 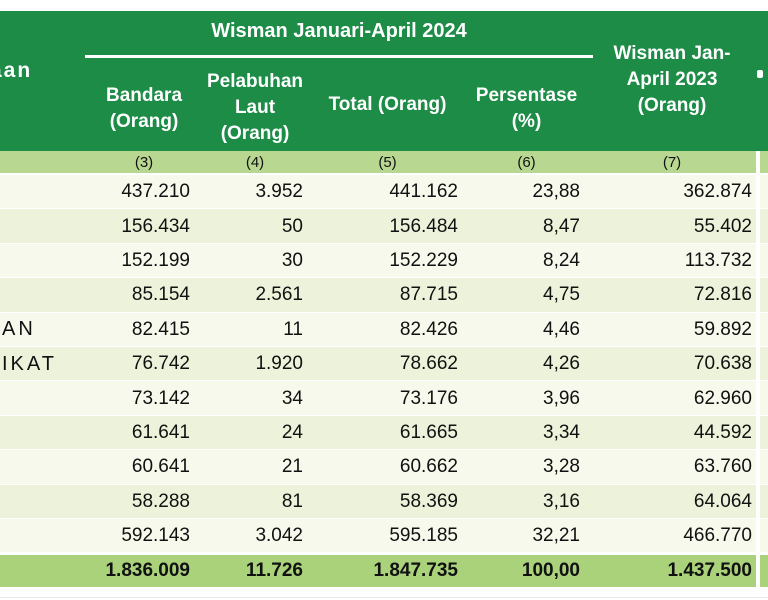 I want to click on table-row: 58.288 81 58.369 3,16 64.064, so click(x=384, y=501).